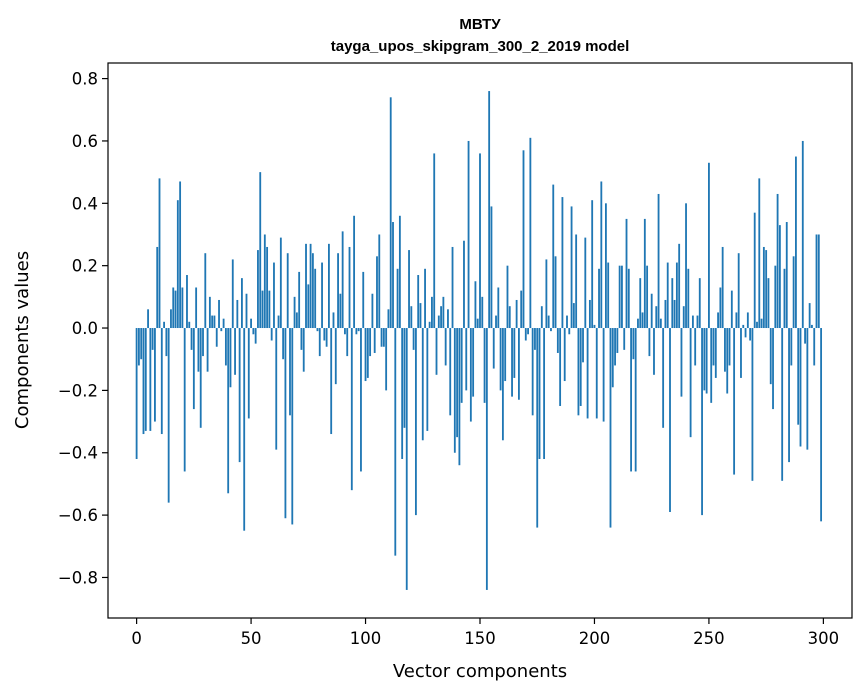  Describe the element at coordinates (85, 203) in the screenshot. I see `y-tick-label: 0.4` at that location.